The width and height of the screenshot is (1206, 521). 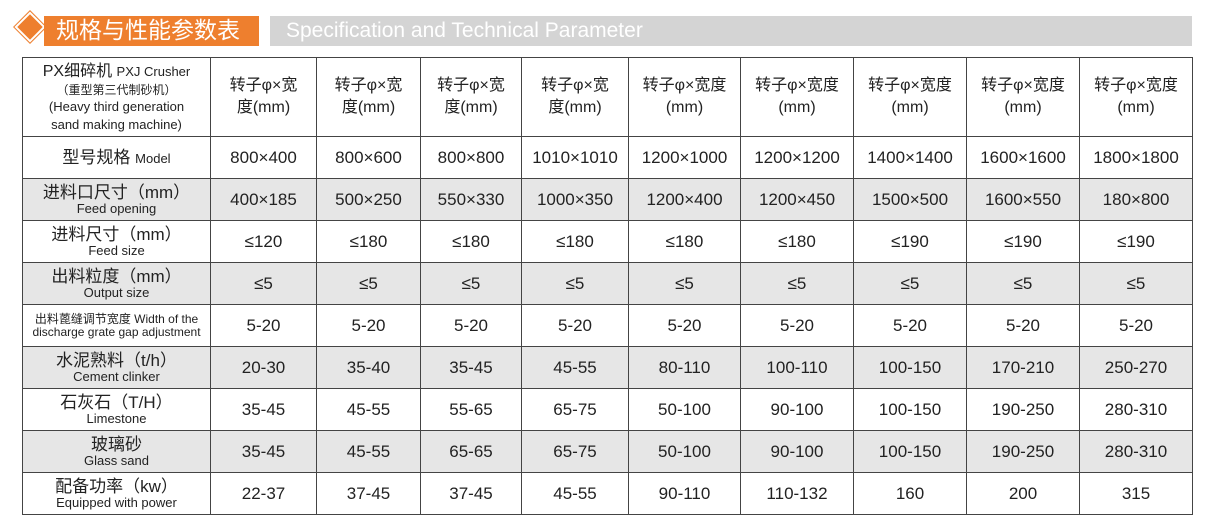 What do you see at coordinates (116, 208) in the screenshot?
I see `label-en: Feed opening` at bounding box center [116, 208].